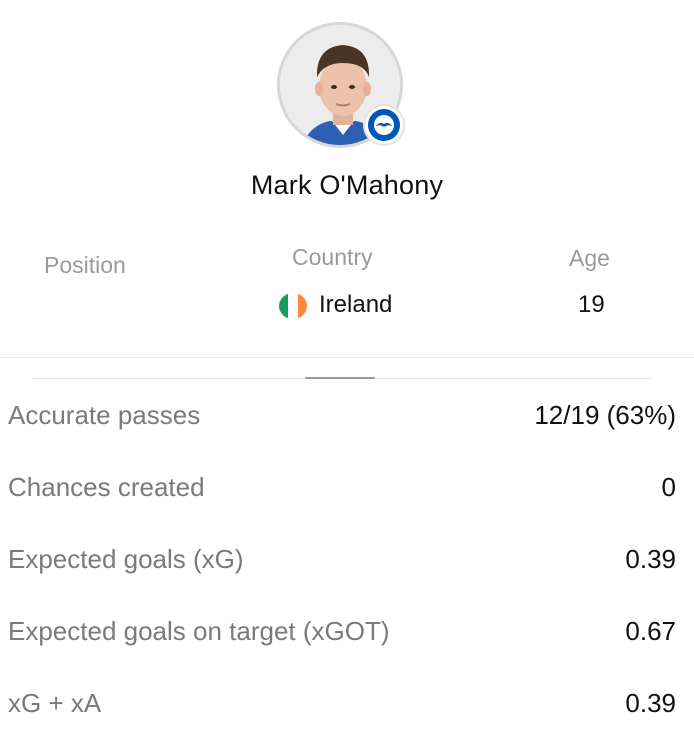 Image resolution: width=694 pixels, height=742 pixels. Describe the element at coordinates (126, 559) in the screenshot. I see `stat-label: Expected goals (xG)` at that location.